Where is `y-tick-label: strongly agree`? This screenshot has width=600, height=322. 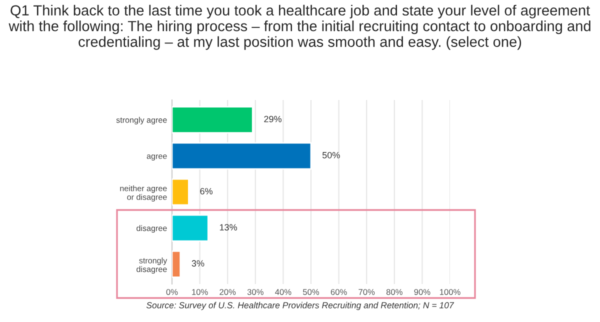
y-tick-label: strongly agree is located at coordinates (141, 120).